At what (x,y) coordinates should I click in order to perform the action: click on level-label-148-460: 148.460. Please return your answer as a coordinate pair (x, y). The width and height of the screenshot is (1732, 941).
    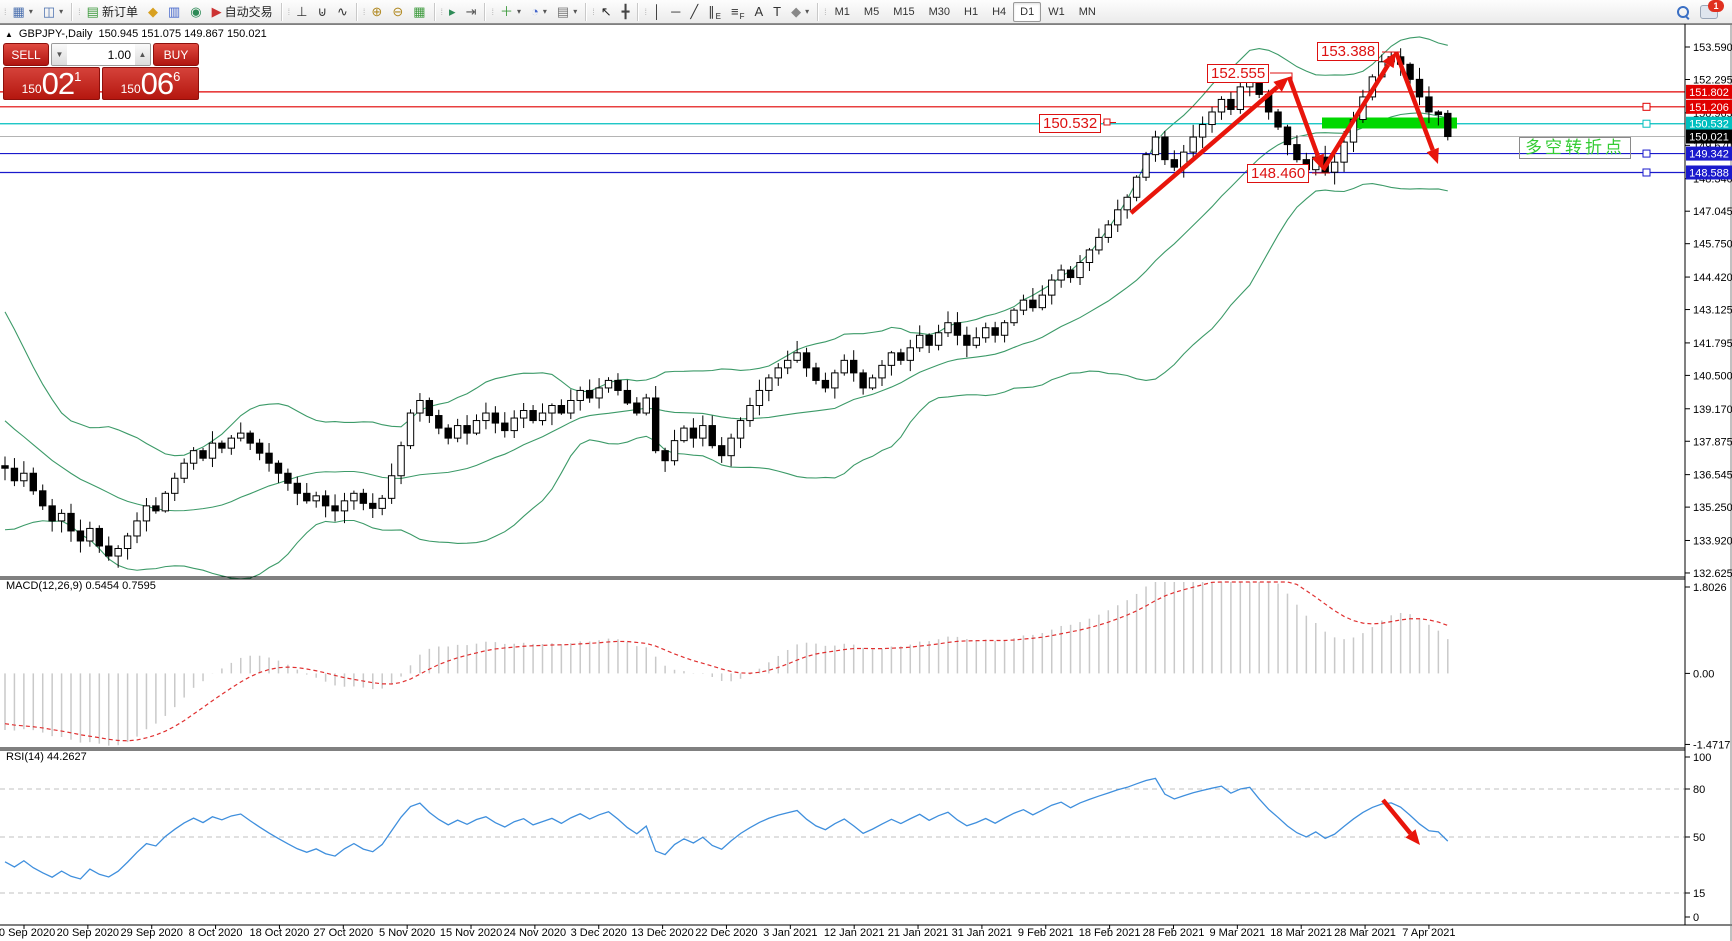
    Looking at the image, I should click on (1278, 173).